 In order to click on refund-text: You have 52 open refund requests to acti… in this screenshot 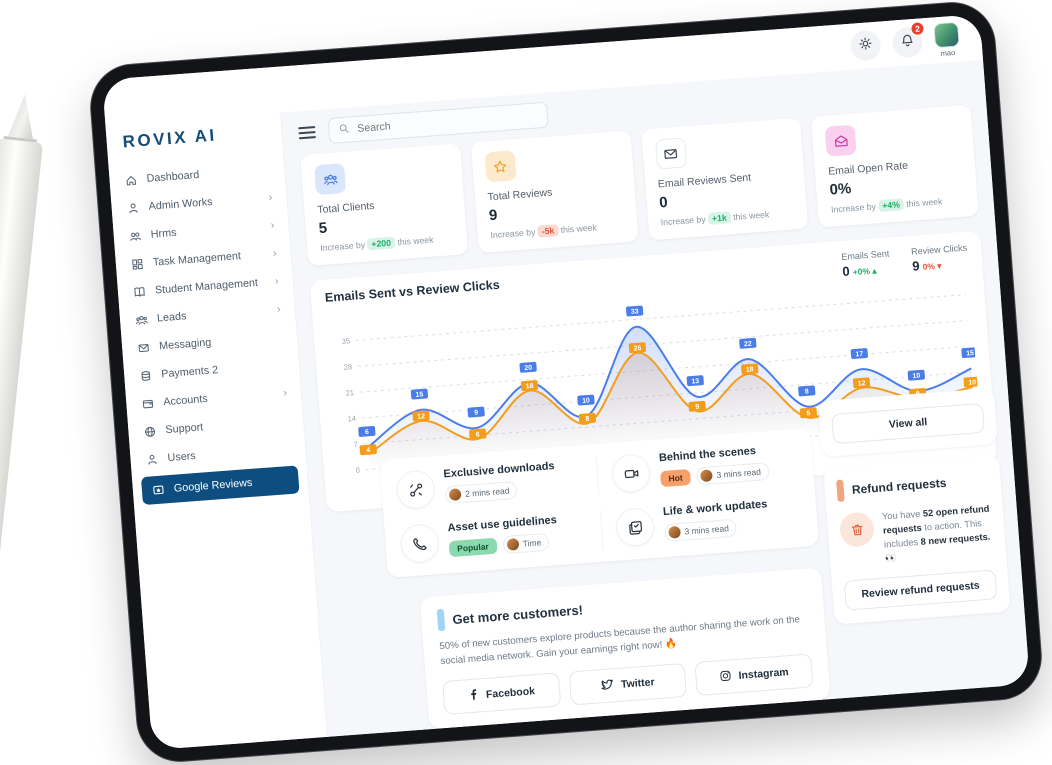, I will do `click(936, 533)`.